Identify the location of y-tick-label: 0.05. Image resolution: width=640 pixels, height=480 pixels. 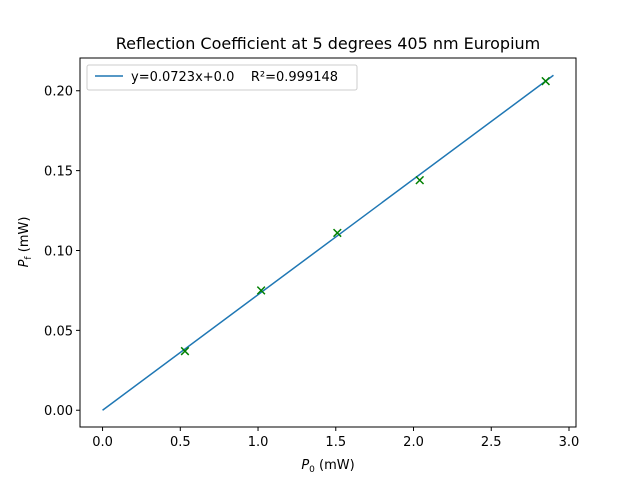
(58, 331).